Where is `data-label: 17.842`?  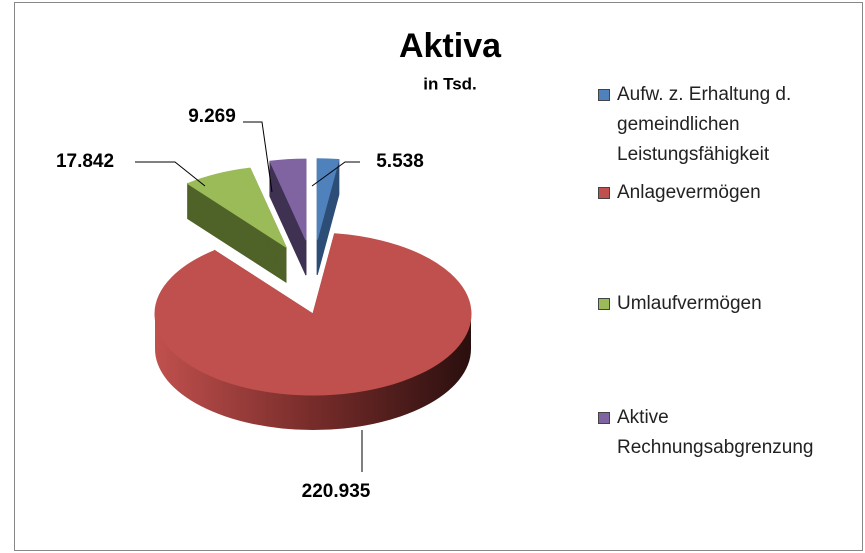 data-label: 17.842 is located at coordinates (85, 161).